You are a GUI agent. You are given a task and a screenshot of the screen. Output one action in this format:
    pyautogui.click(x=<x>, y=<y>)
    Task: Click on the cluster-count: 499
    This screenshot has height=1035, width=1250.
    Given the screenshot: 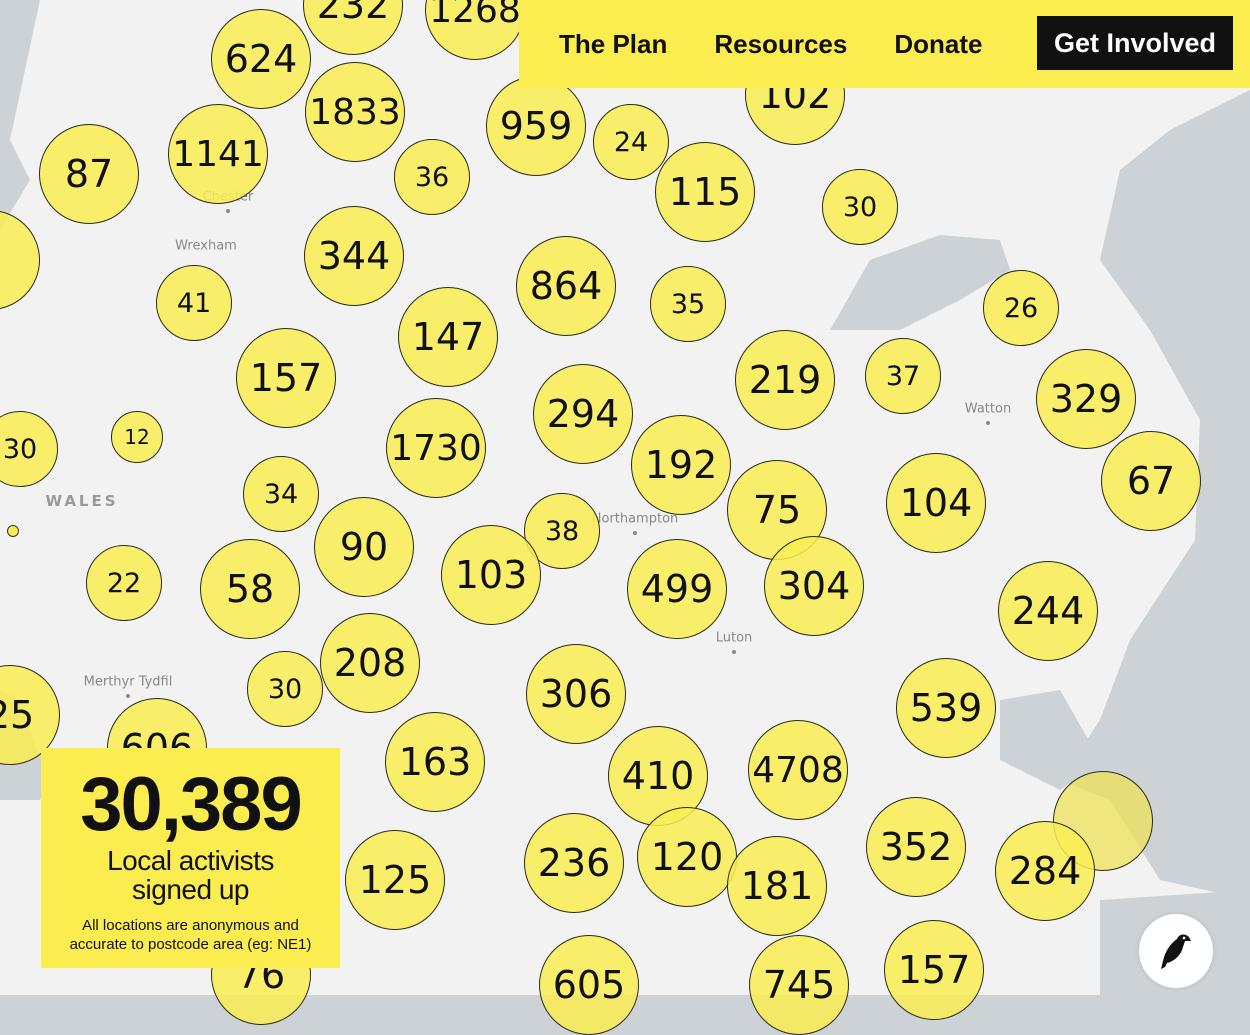 What is the action you would take?
    pyautogui.click(x=677, y=589)
    